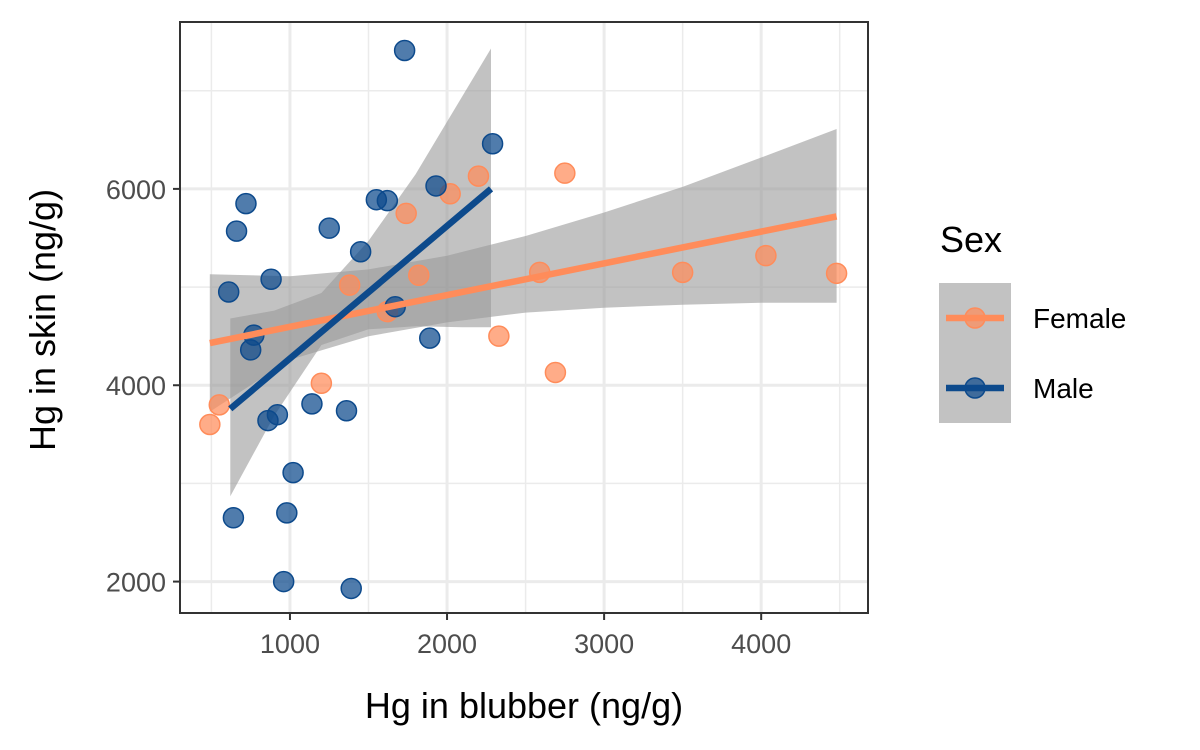 This screenshot has height=750, width=1200. What do you see at coordinates (447, 644) in the screenshot?
I see `x-tick-label: 2000` at bounding box center [447, 644].